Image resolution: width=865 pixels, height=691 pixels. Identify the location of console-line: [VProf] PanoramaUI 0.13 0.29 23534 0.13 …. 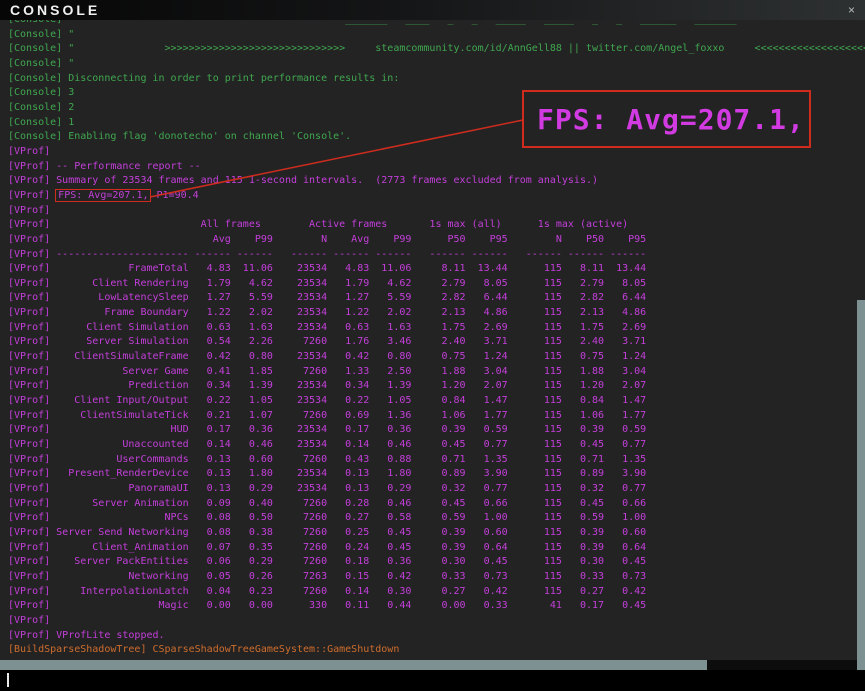
(327, 488).